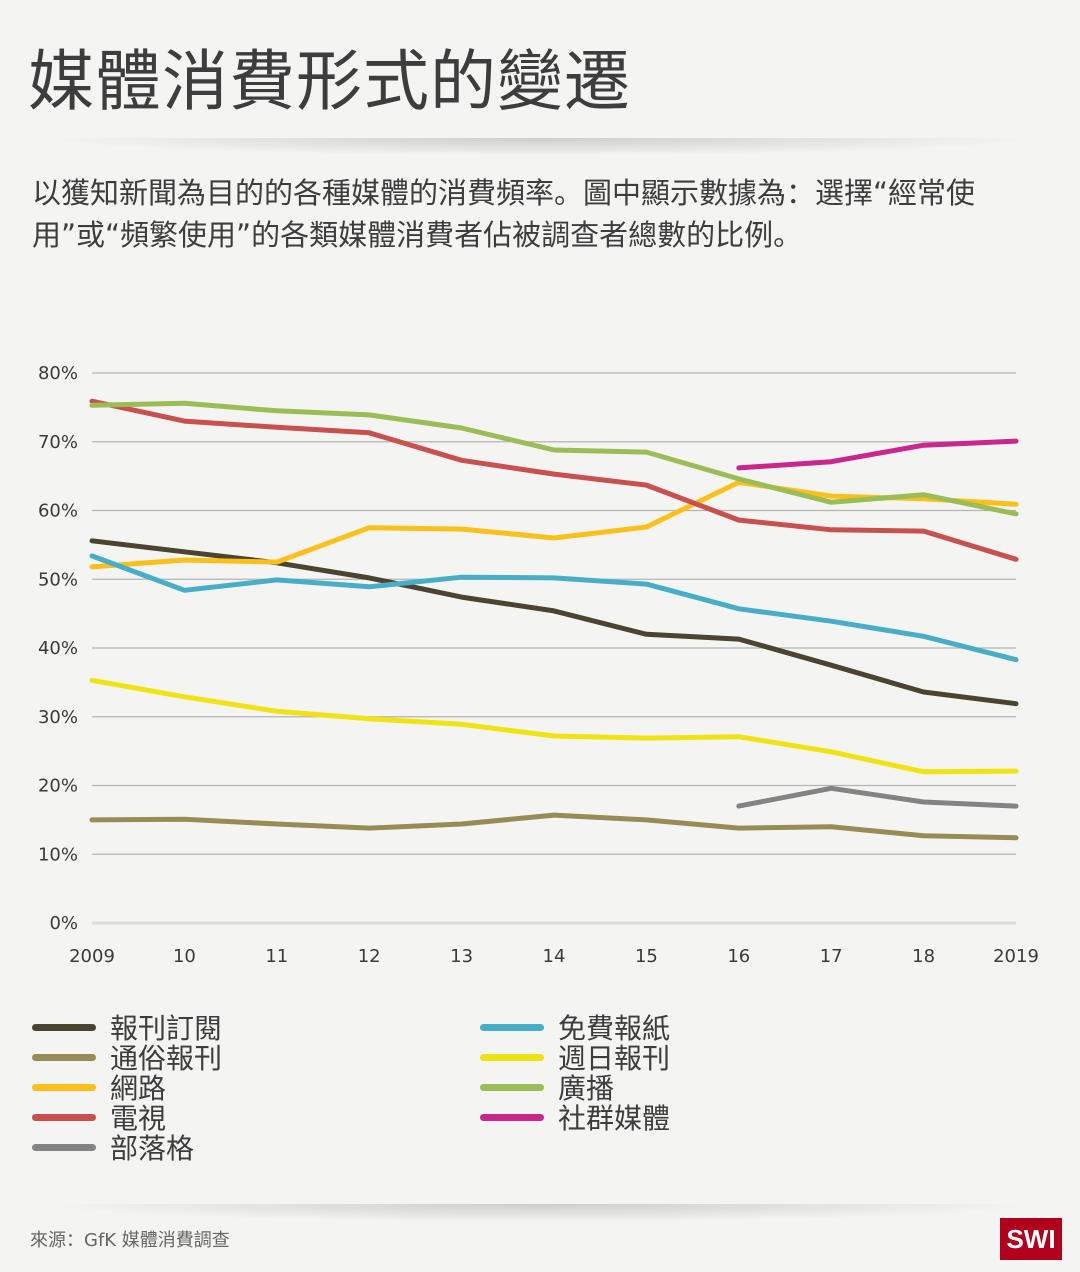  What do you see at coordinates (877, 797) in the screenshot?
I see `series-line-部落格` at bounding box center [877, 797].